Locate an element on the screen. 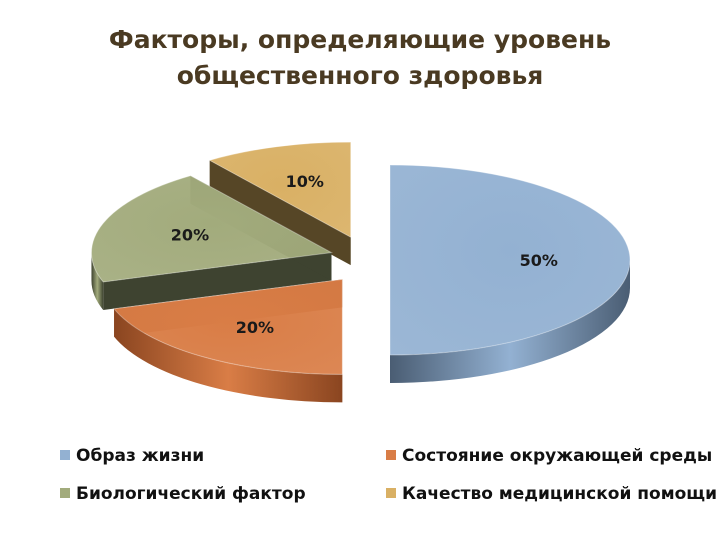 The width and height of the screenshot is (720, 540). legend-item-lifestyle: Образ жизни is located at coordinates (132, 456).